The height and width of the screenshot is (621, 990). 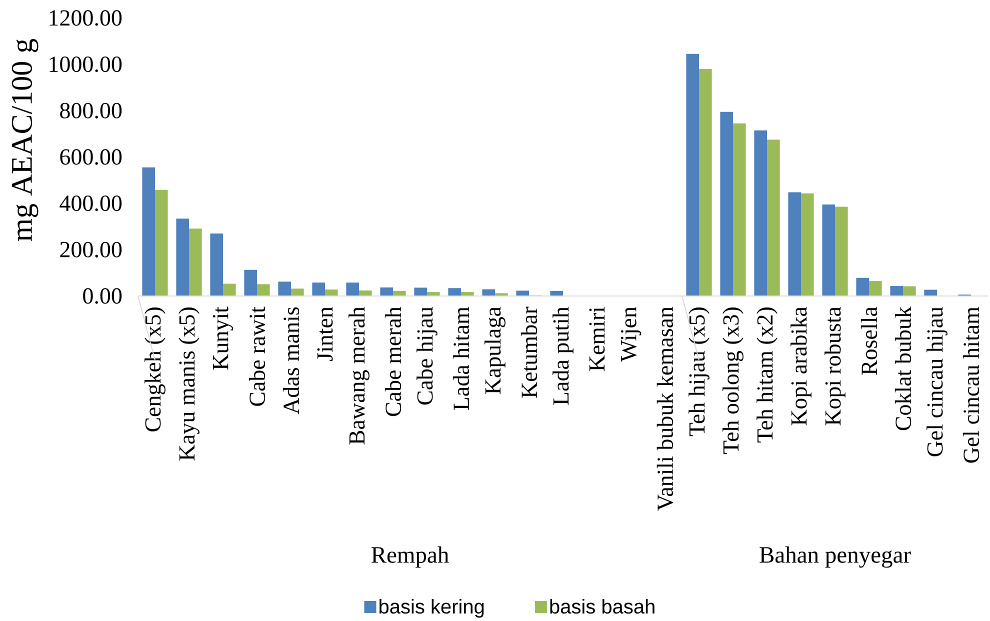 I want to click on text: Bahan penyegar, so click(x=835, y=557).